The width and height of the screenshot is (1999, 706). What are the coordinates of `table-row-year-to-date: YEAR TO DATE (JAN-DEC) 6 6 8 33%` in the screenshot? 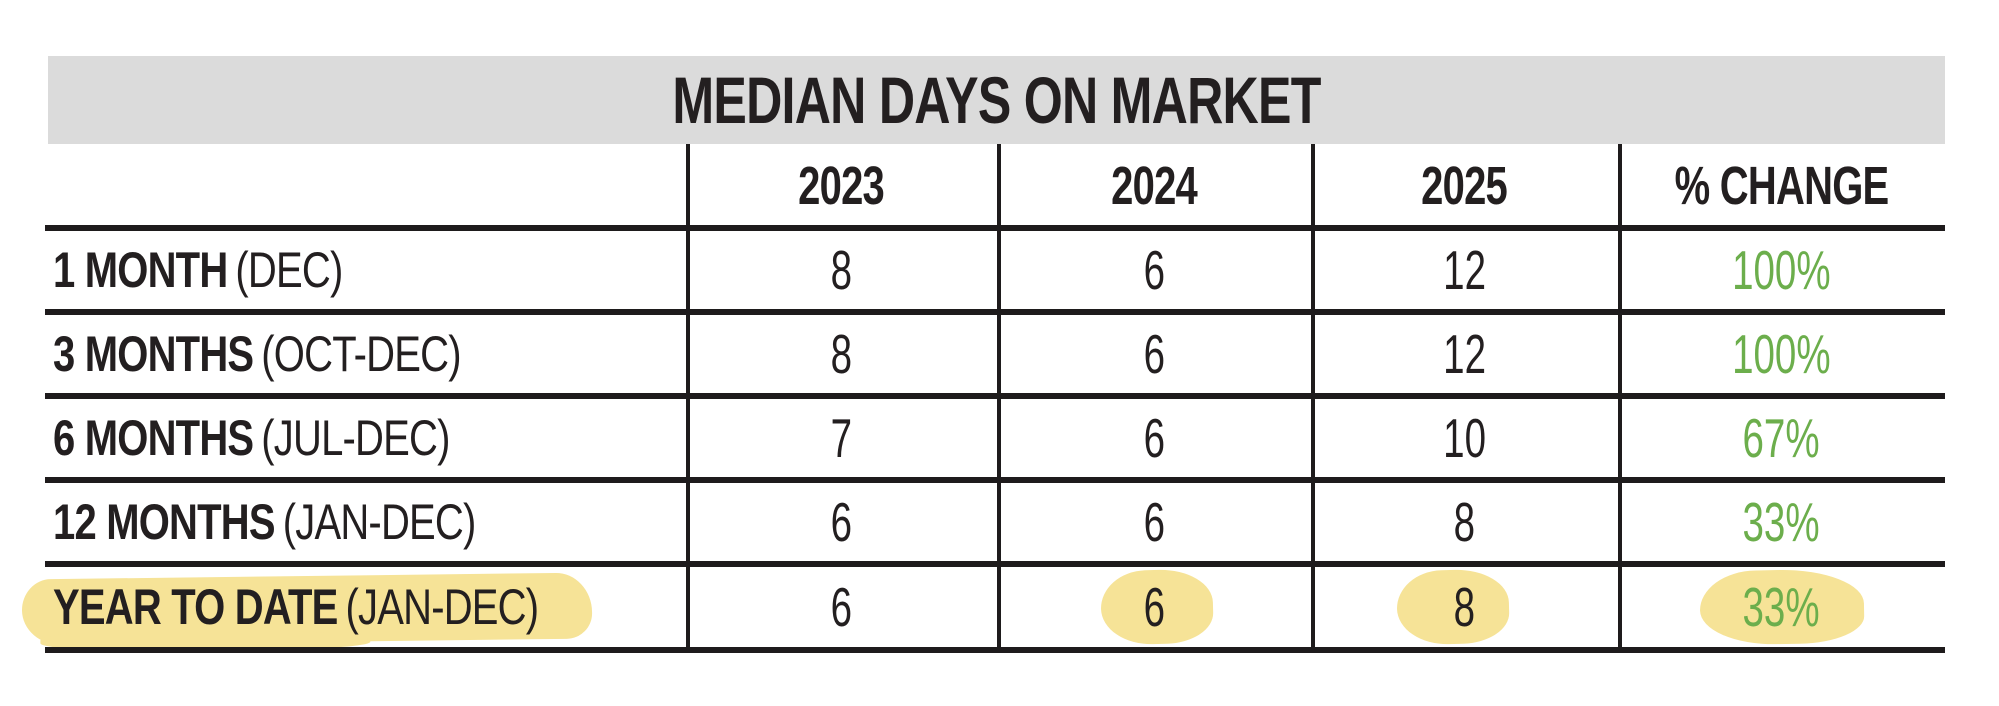 It's located at (983, 607).